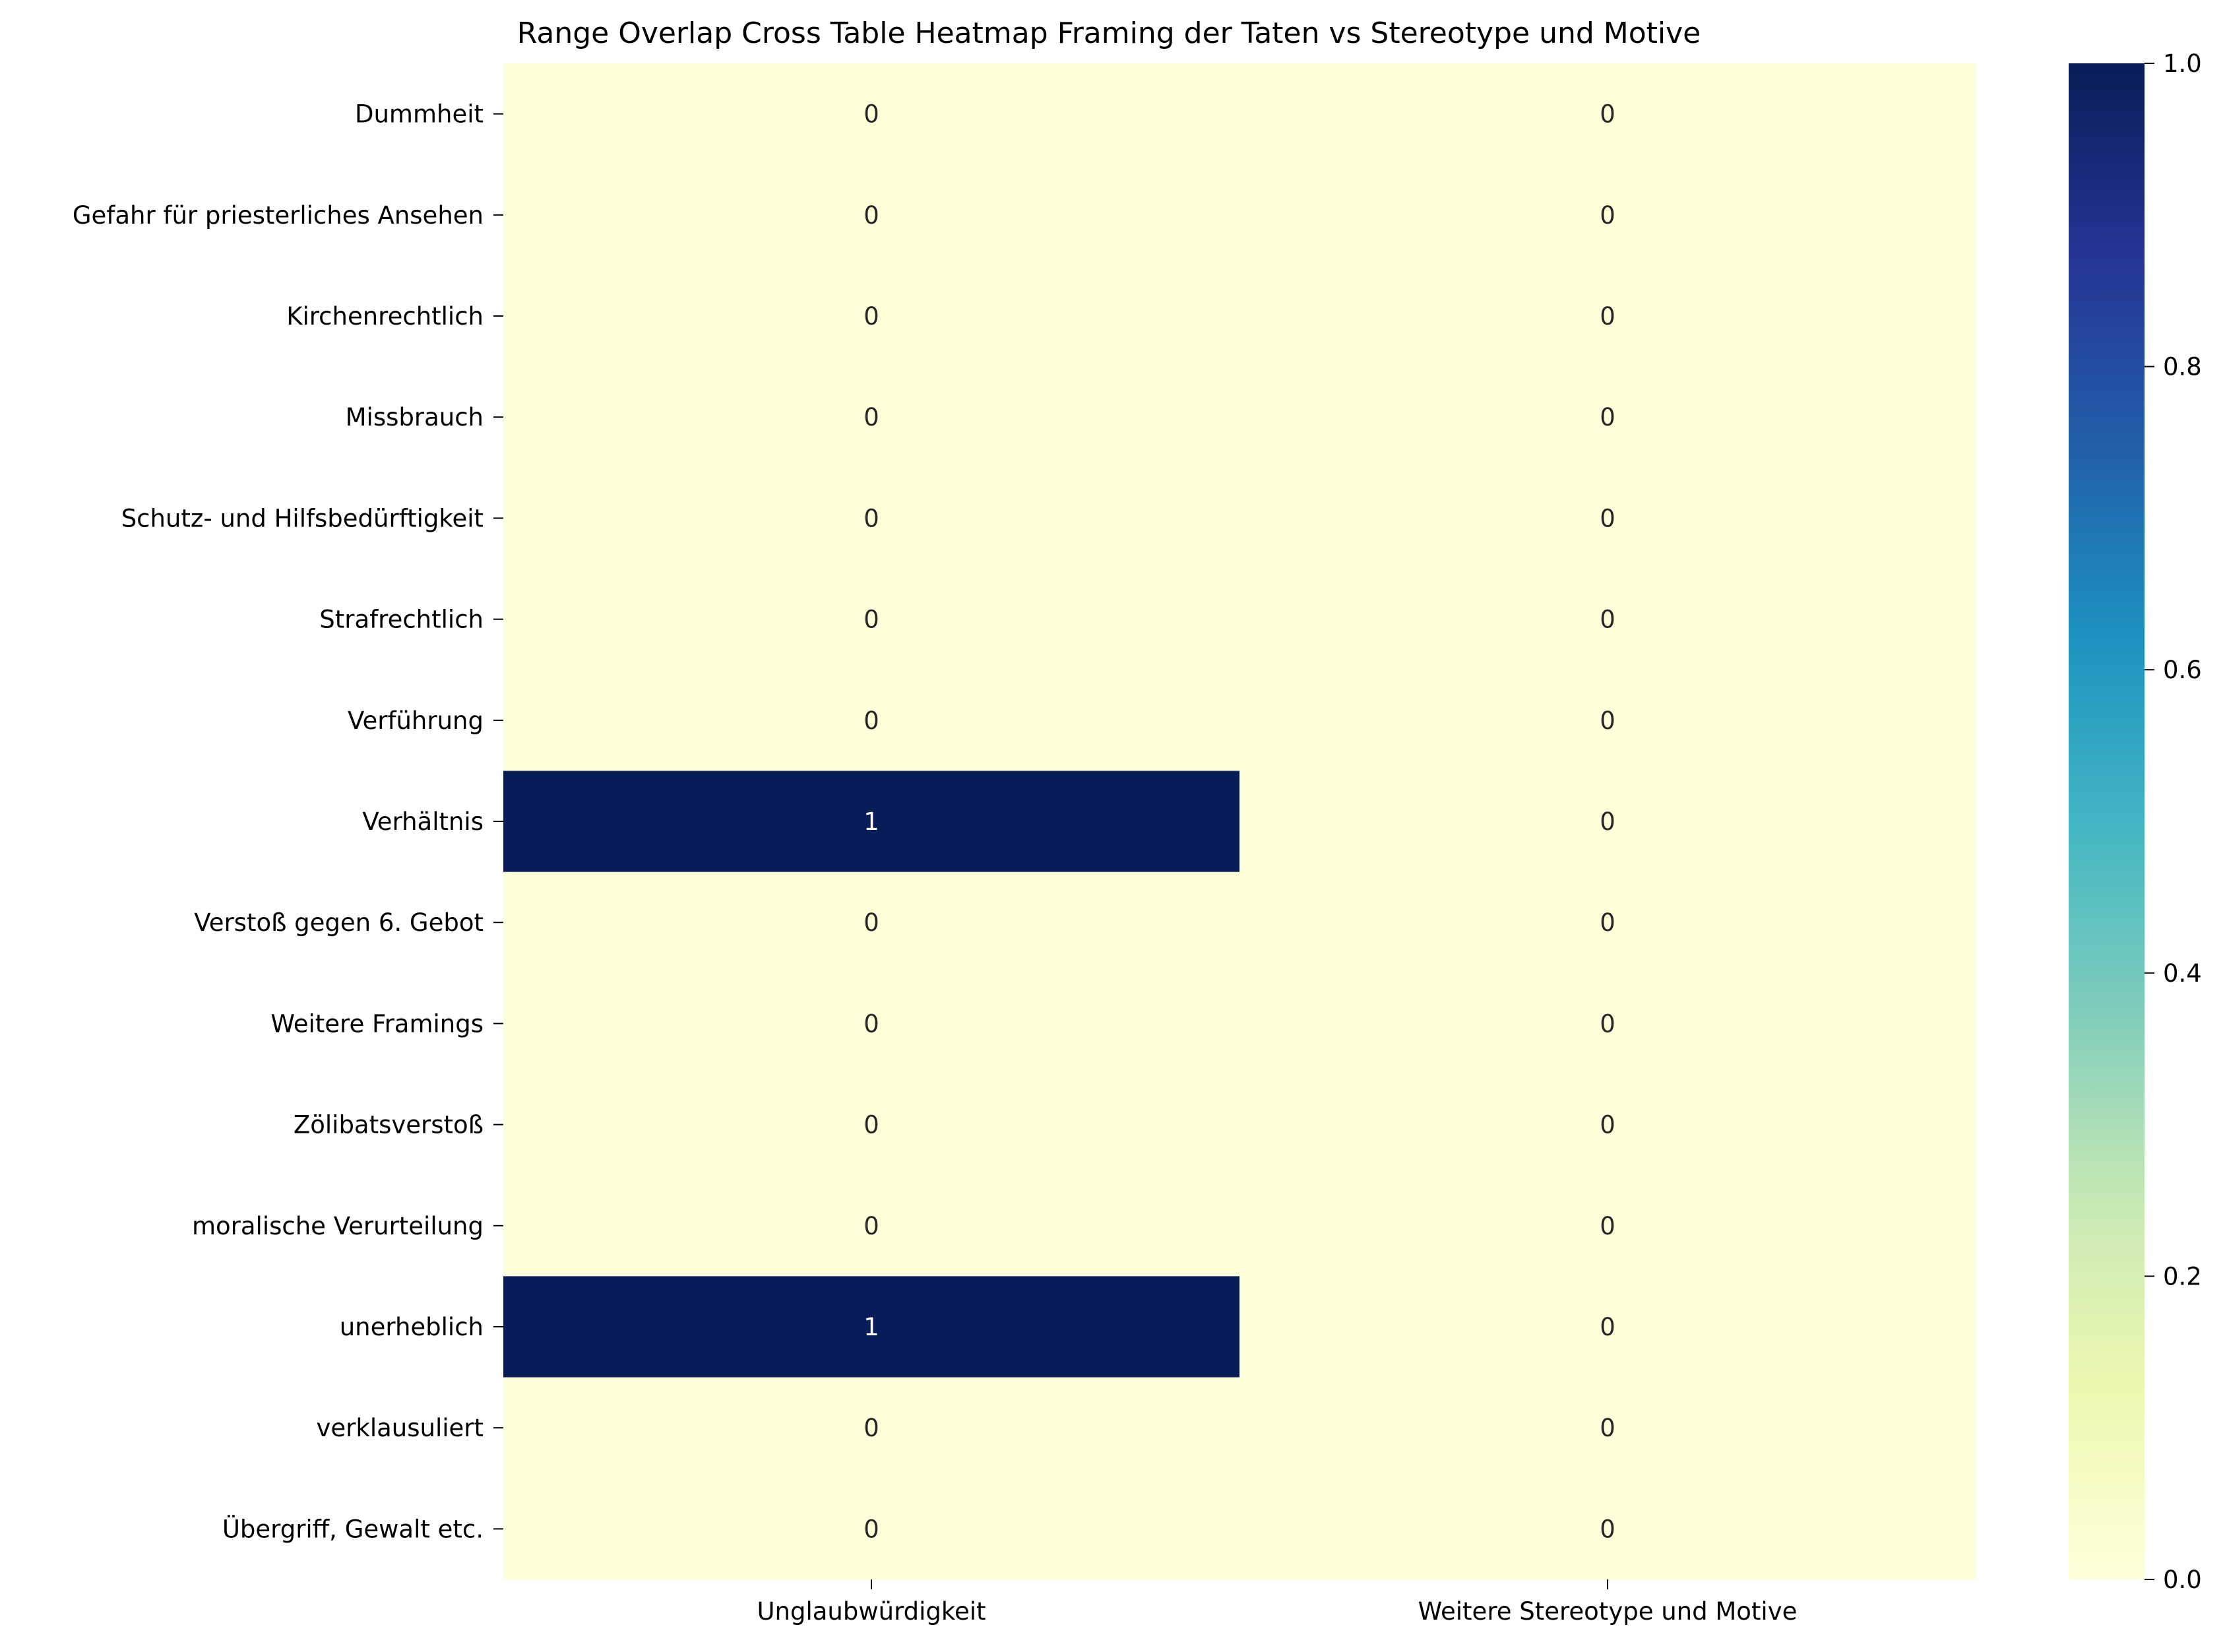 The image size is (2225, 1652). What do you see at coordinates (2182, 1580) in the screenshot?
I see `colorbar-tick-label: 0.0` at bounding box center [2182, 1580].